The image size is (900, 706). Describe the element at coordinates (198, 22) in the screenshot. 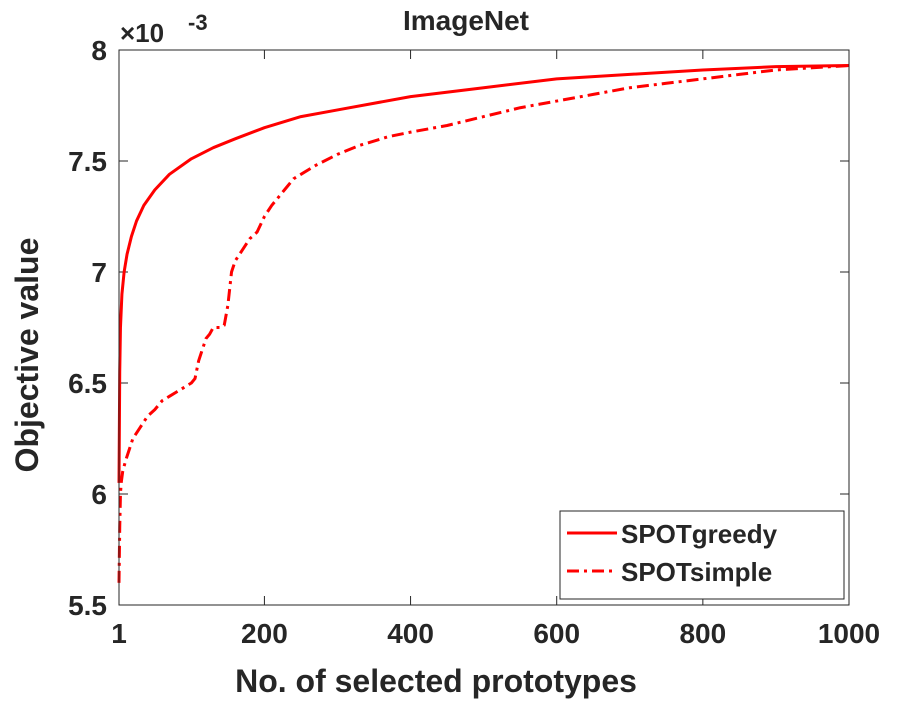

I see `y-exponent-power: -3` at that location.